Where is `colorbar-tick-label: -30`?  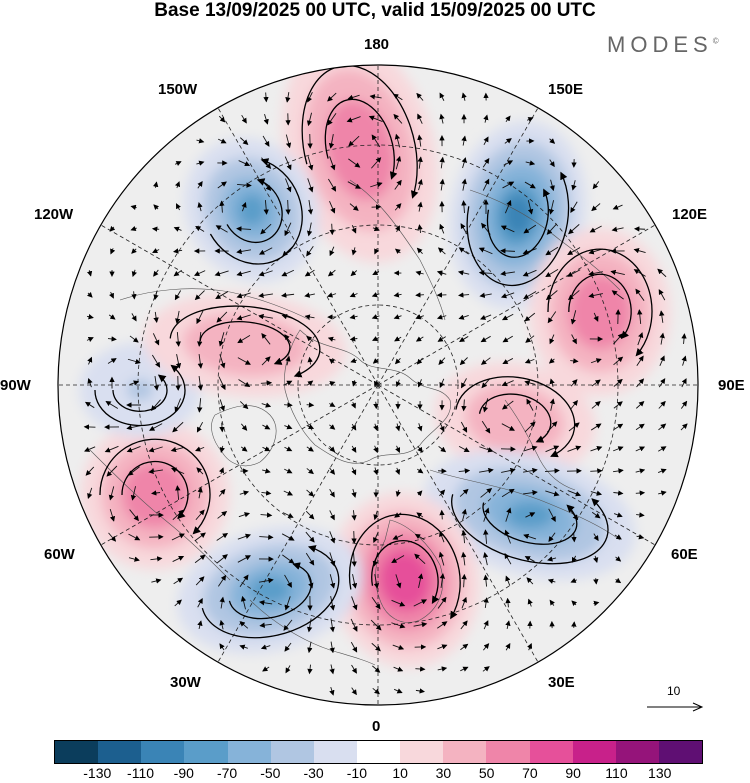
colorbar-tick-label: -30 is located at coordinates (313, 773).